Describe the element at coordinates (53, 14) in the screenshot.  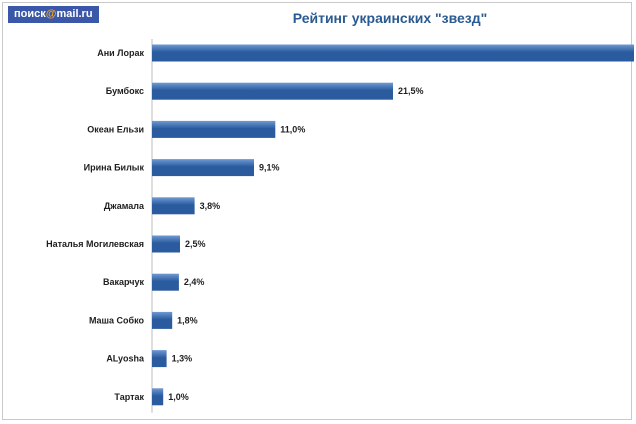
I see `mail-ru-logo: поиск@mail.ru` at that location.